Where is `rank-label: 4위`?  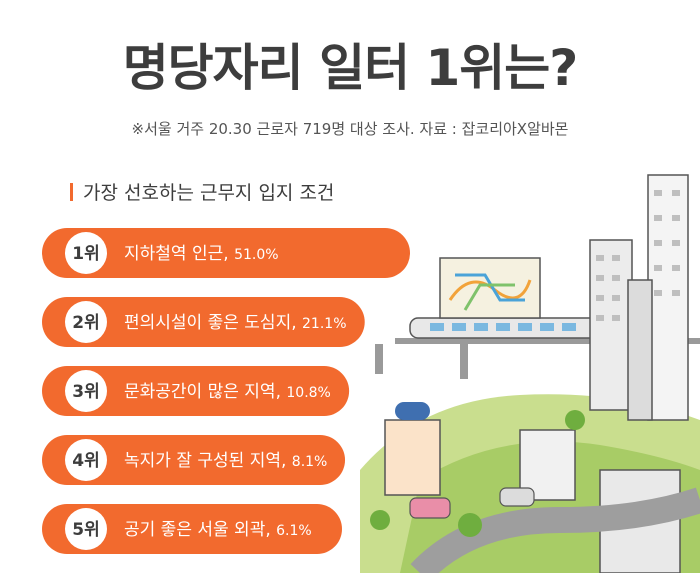 rank-label: 4위 is located at coordinates (85, 461).